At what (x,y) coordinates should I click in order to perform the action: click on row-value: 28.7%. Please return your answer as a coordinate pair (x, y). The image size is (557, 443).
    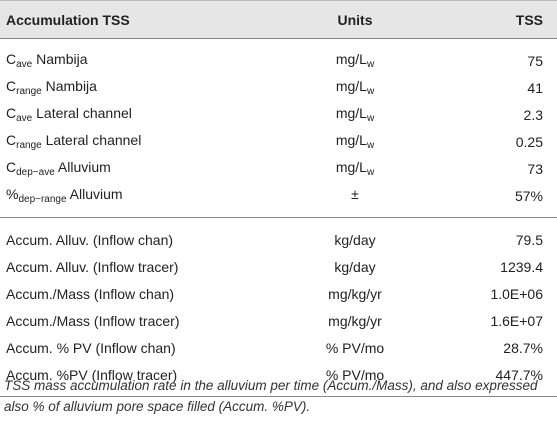
    Looking at the image, I should click on (523, 347).